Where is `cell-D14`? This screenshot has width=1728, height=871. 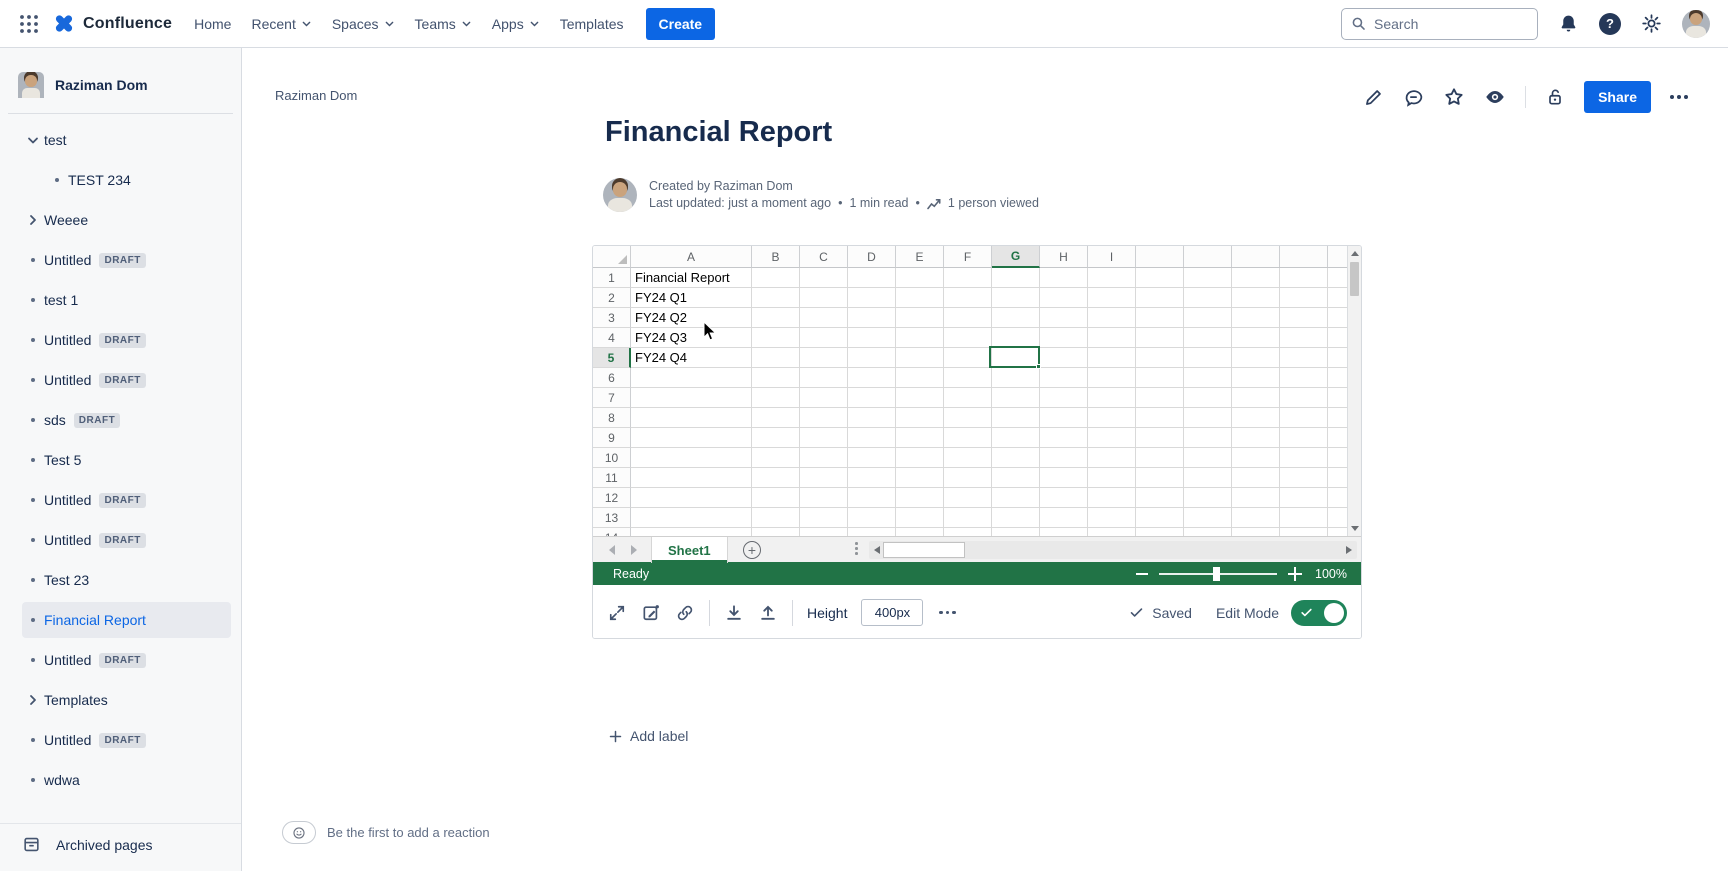
cell-D14 is located at coordinates (872, 532).